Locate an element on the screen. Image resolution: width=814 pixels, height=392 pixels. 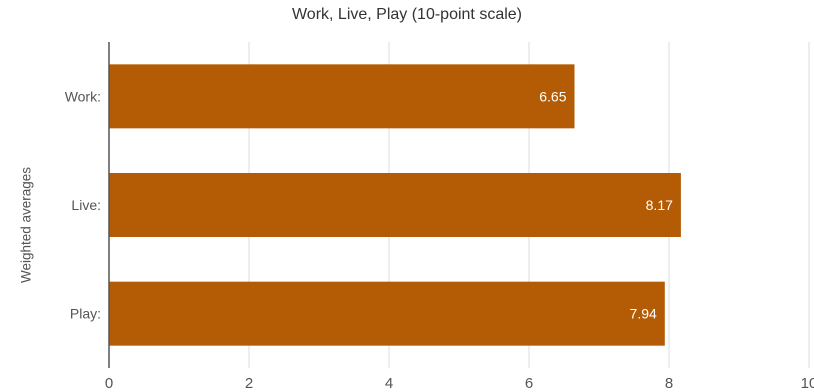
value-label-0: 6.65 is located at coordinates (552, 96).